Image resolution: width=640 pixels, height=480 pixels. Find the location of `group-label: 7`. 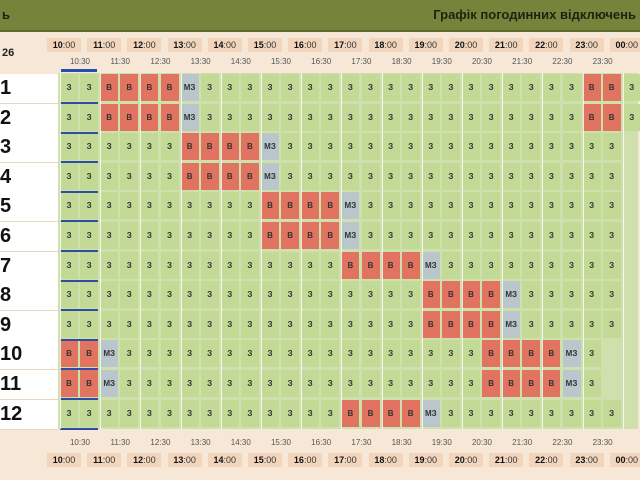

group-label: 7 is located at coordinates (29, 266).